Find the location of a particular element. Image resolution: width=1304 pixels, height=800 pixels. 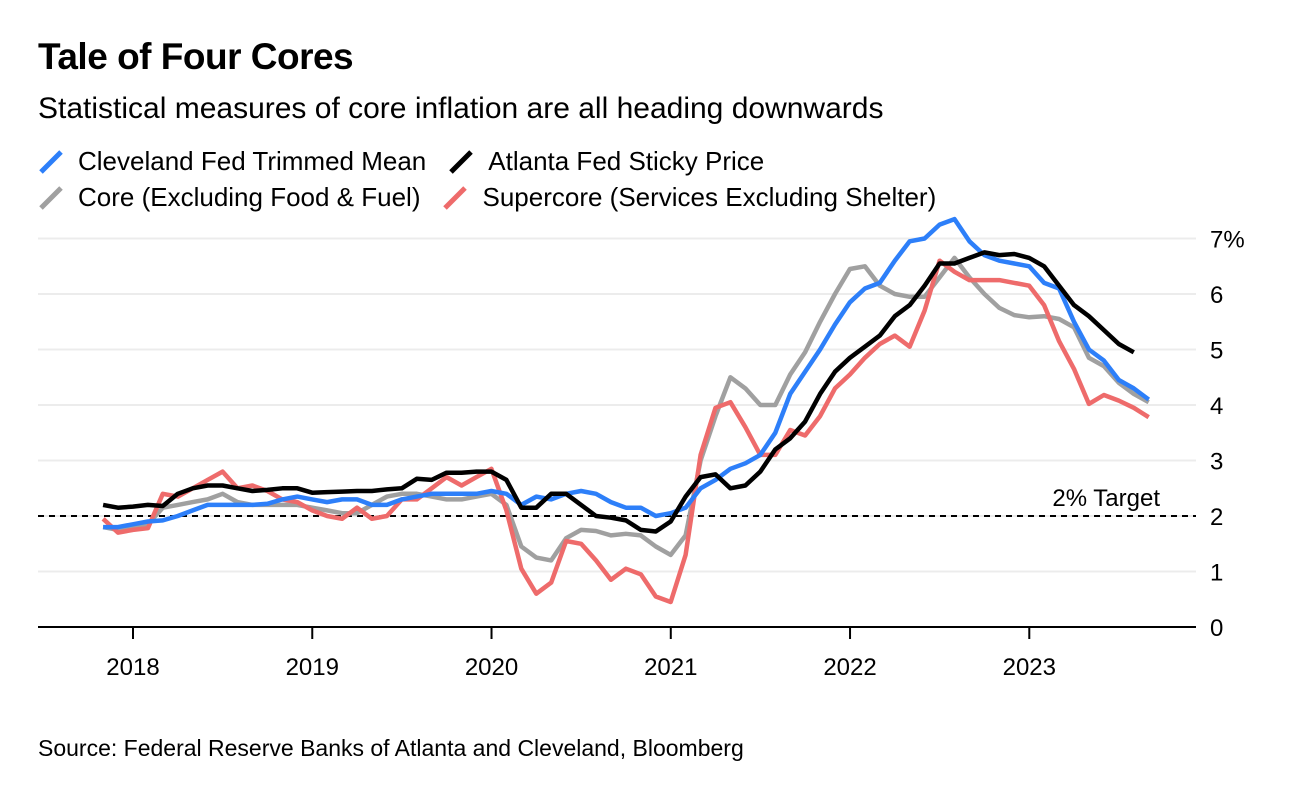

y-tick-label-5: 5 is located at coordinates (1216, 351).